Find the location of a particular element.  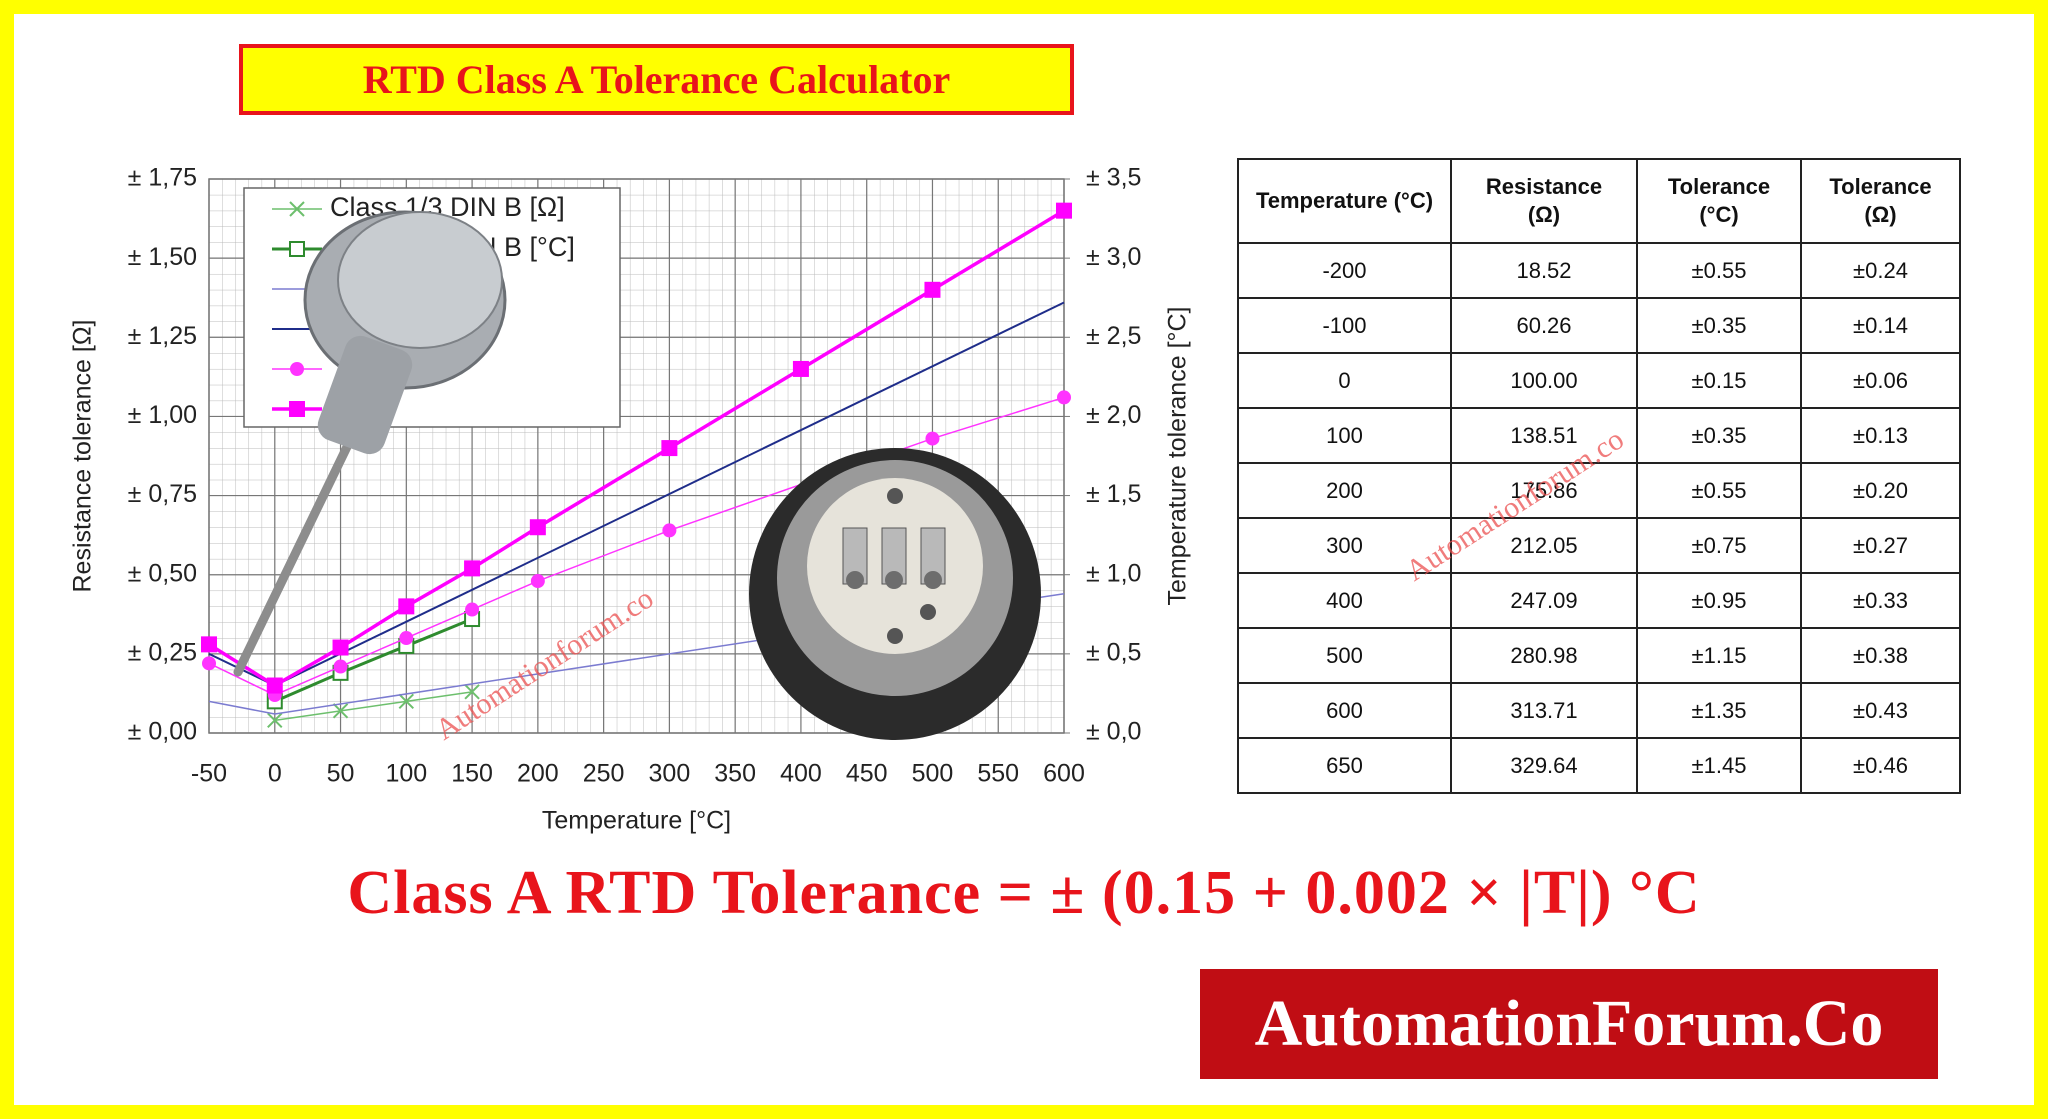

table-cell: 100.00 is located at coordinates (1544, 380).